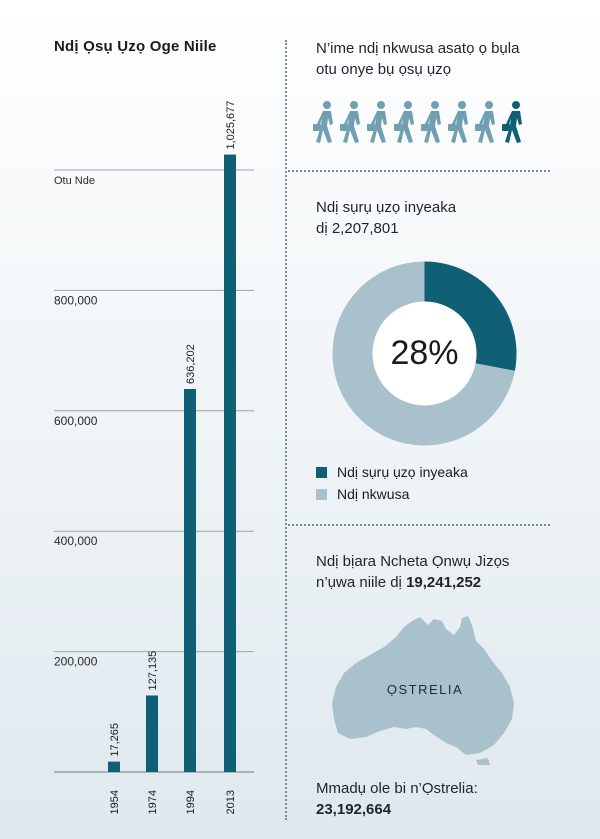 This screenshot has height=839, width=600. I want to click on legend-item-publishers: Ndị nkwusa, so click(392, 494).